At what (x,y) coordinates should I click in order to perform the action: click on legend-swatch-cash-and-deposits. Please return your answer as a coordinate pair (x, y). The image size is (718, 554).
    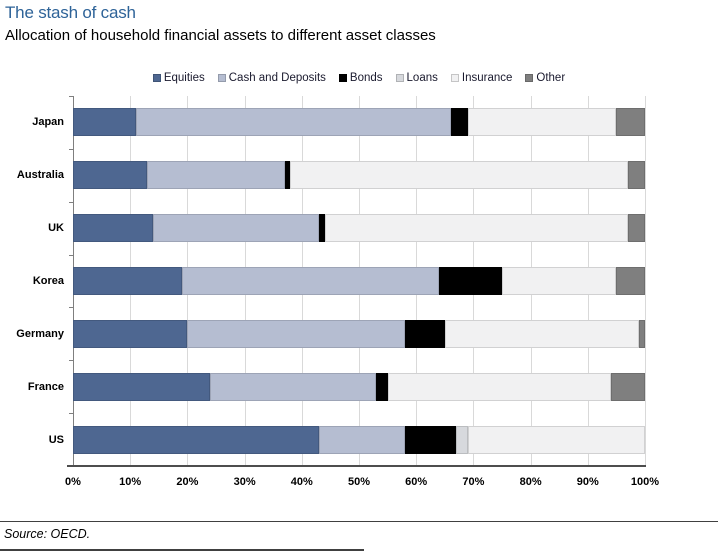
    Looking at the image, I should click on (221, 78).